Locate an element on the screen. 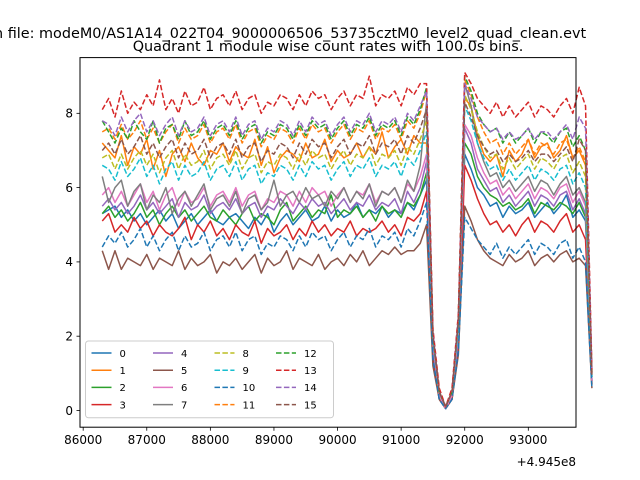 Image resolution: width=640 pixels, height=480 pixels. x-tick-label: 90000 is located at coordinates (337, 440).